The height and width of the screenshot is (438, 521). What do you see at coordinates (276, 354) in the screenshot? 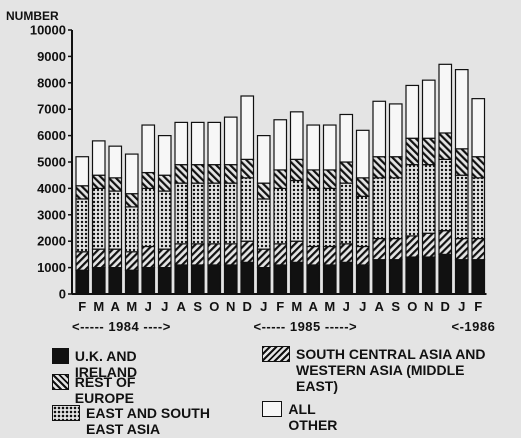
I see `legend-swatch-south-central-western-asia` at bounding box center [276, 354].